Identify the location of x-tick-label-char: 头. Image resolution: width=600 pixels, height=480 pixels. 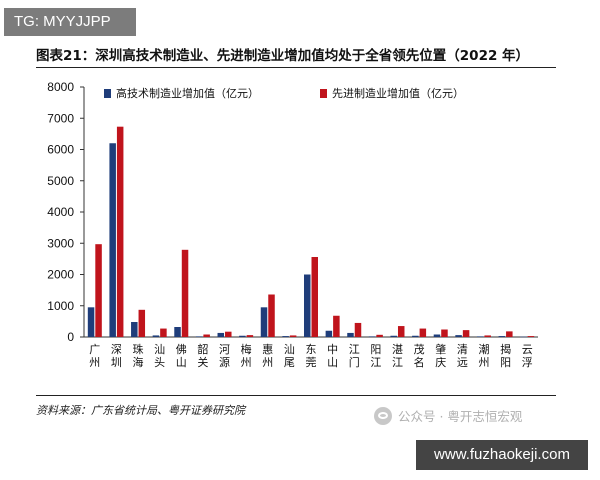
(159, 362).